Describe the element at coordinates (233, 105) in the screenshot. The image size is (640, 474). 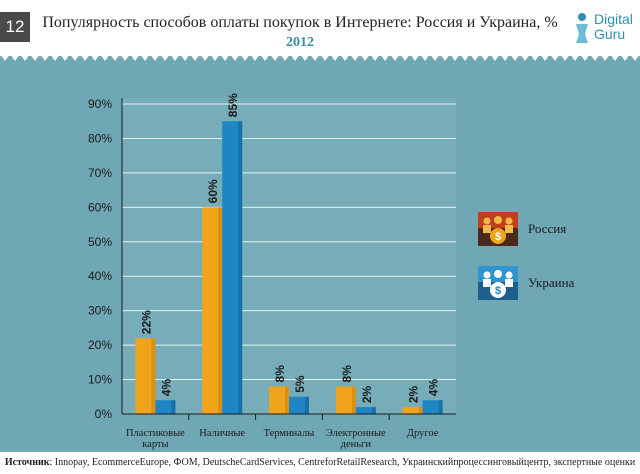
I see `data-label: 85%` at that location.